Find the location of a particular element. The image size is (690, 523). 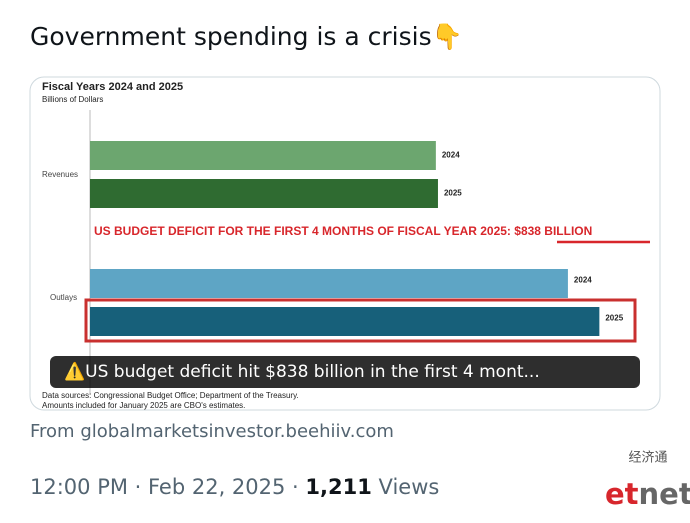

timestamp: 12:00 PM · Feb 22, 2025 · 1,211 Views is located at coordinates (234, 487).